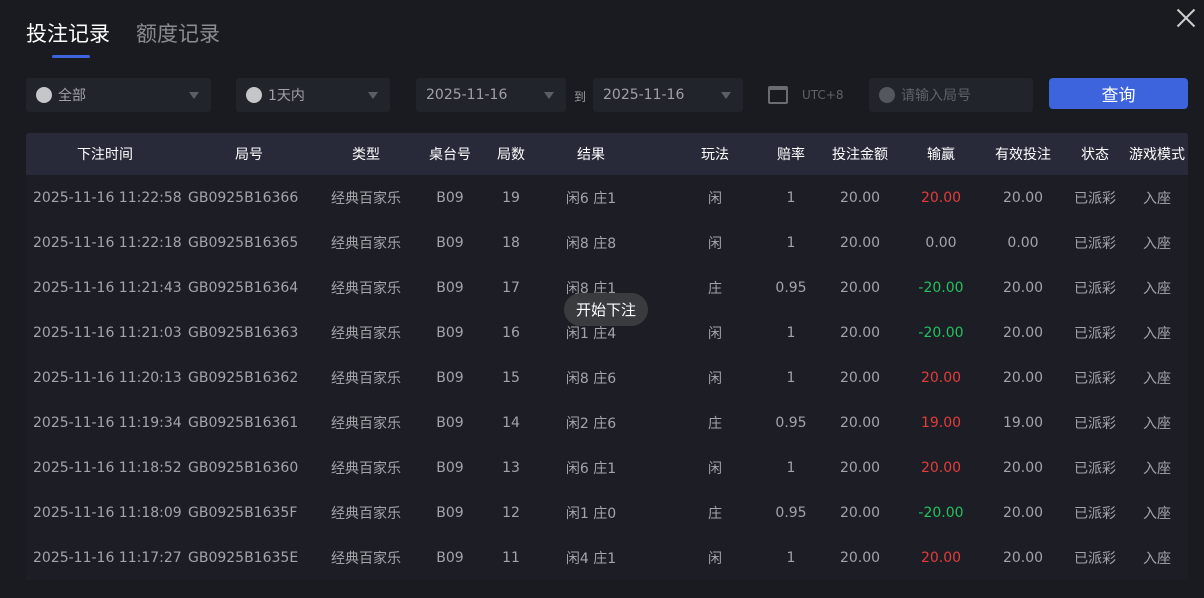 The width and height of the screenshot is (1204, 598). I want to click on to-label: 到, so click(580, 97).